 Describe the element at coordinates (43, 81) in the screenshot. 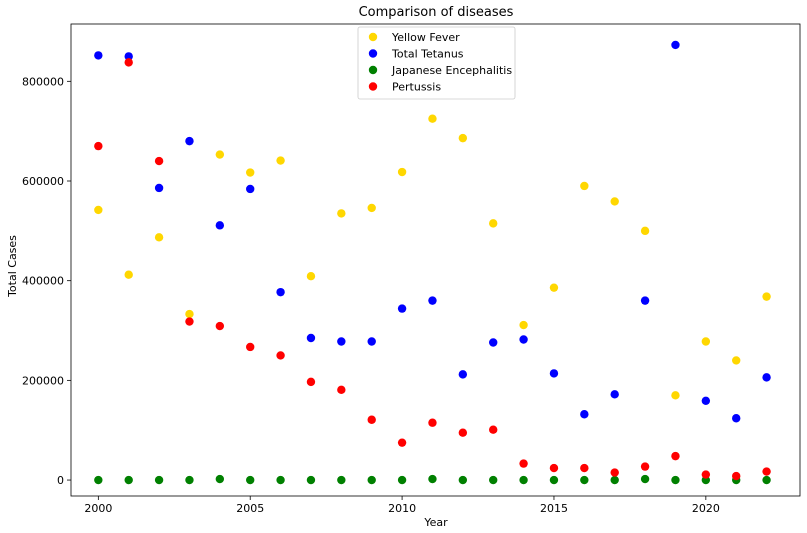

I see `y-tick-label: 800000` at that location.